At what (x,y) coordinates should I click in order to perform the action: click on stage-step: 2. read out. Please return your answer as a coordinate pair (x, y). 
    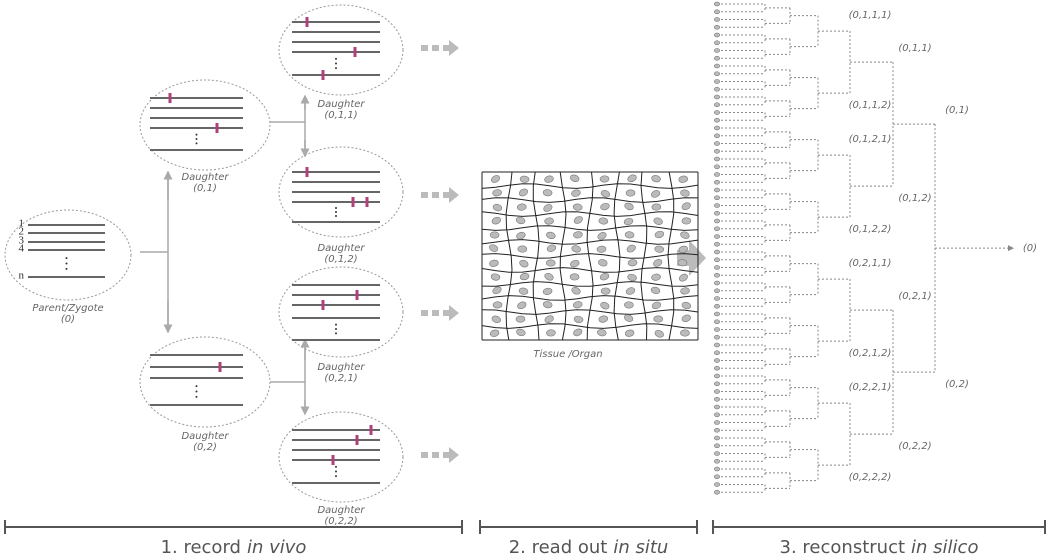
    Looking at the image, I should click on (558, 547).